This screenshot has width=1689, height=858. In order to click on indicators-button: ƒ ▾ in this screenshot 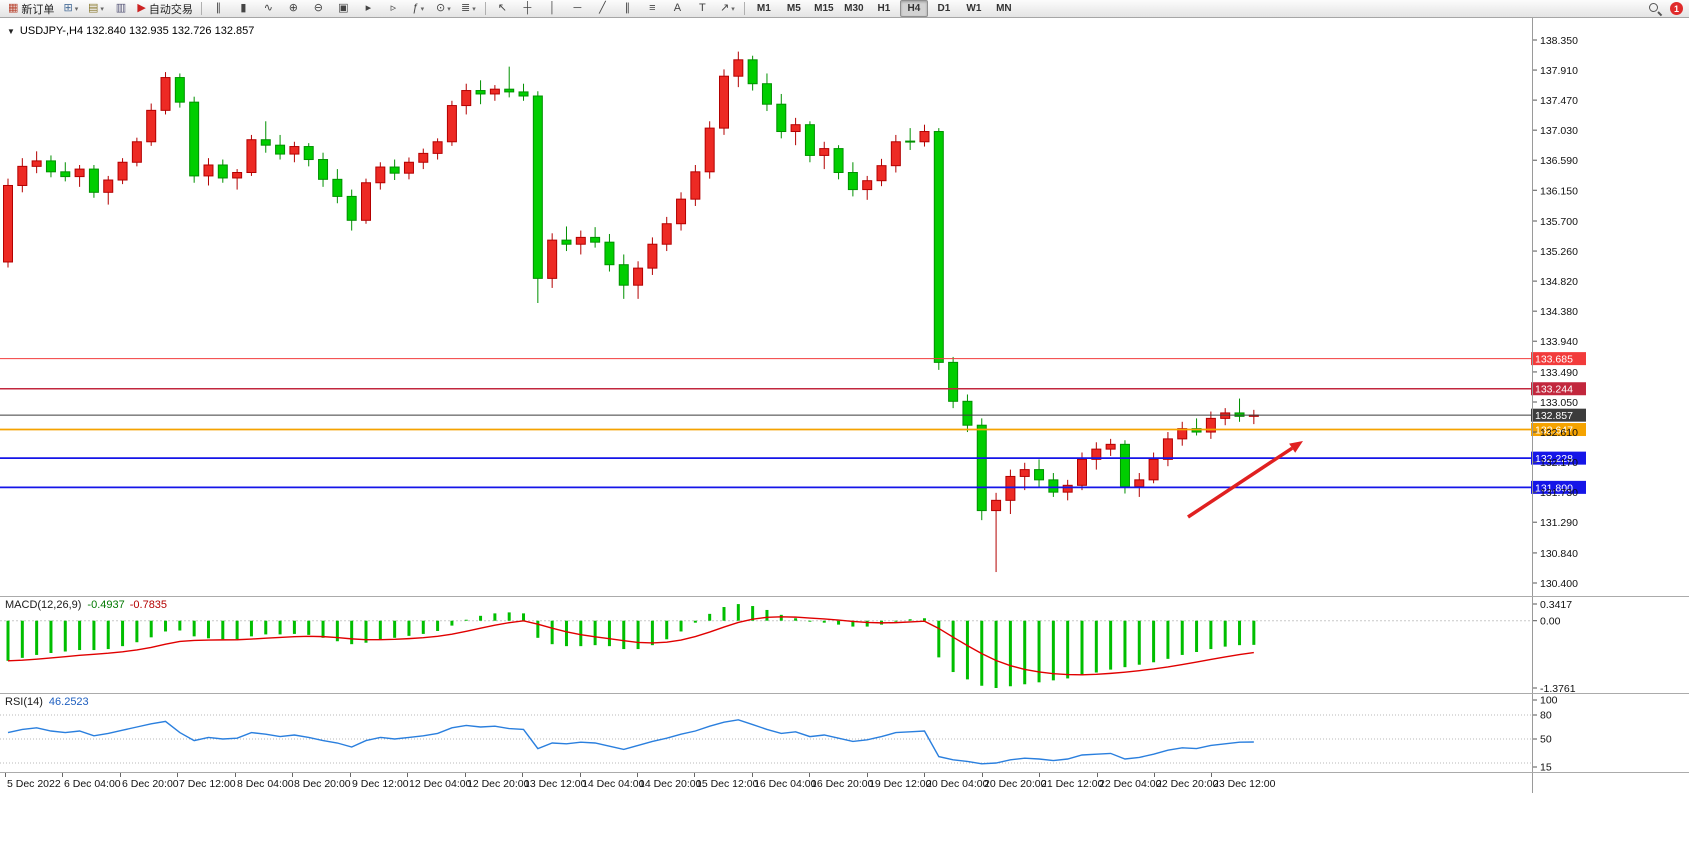, I will do `click(418, 8)`.